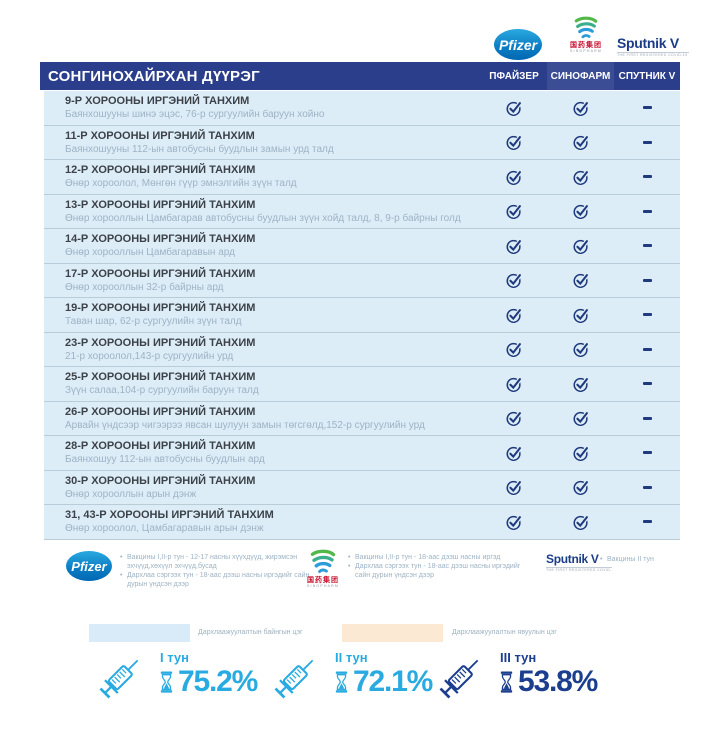  What do you see at coordinates (514, 76) in the screenshot?
I see `column-header-pfizer: ПФАЙЗЕР` at bounding box center [514, 76].